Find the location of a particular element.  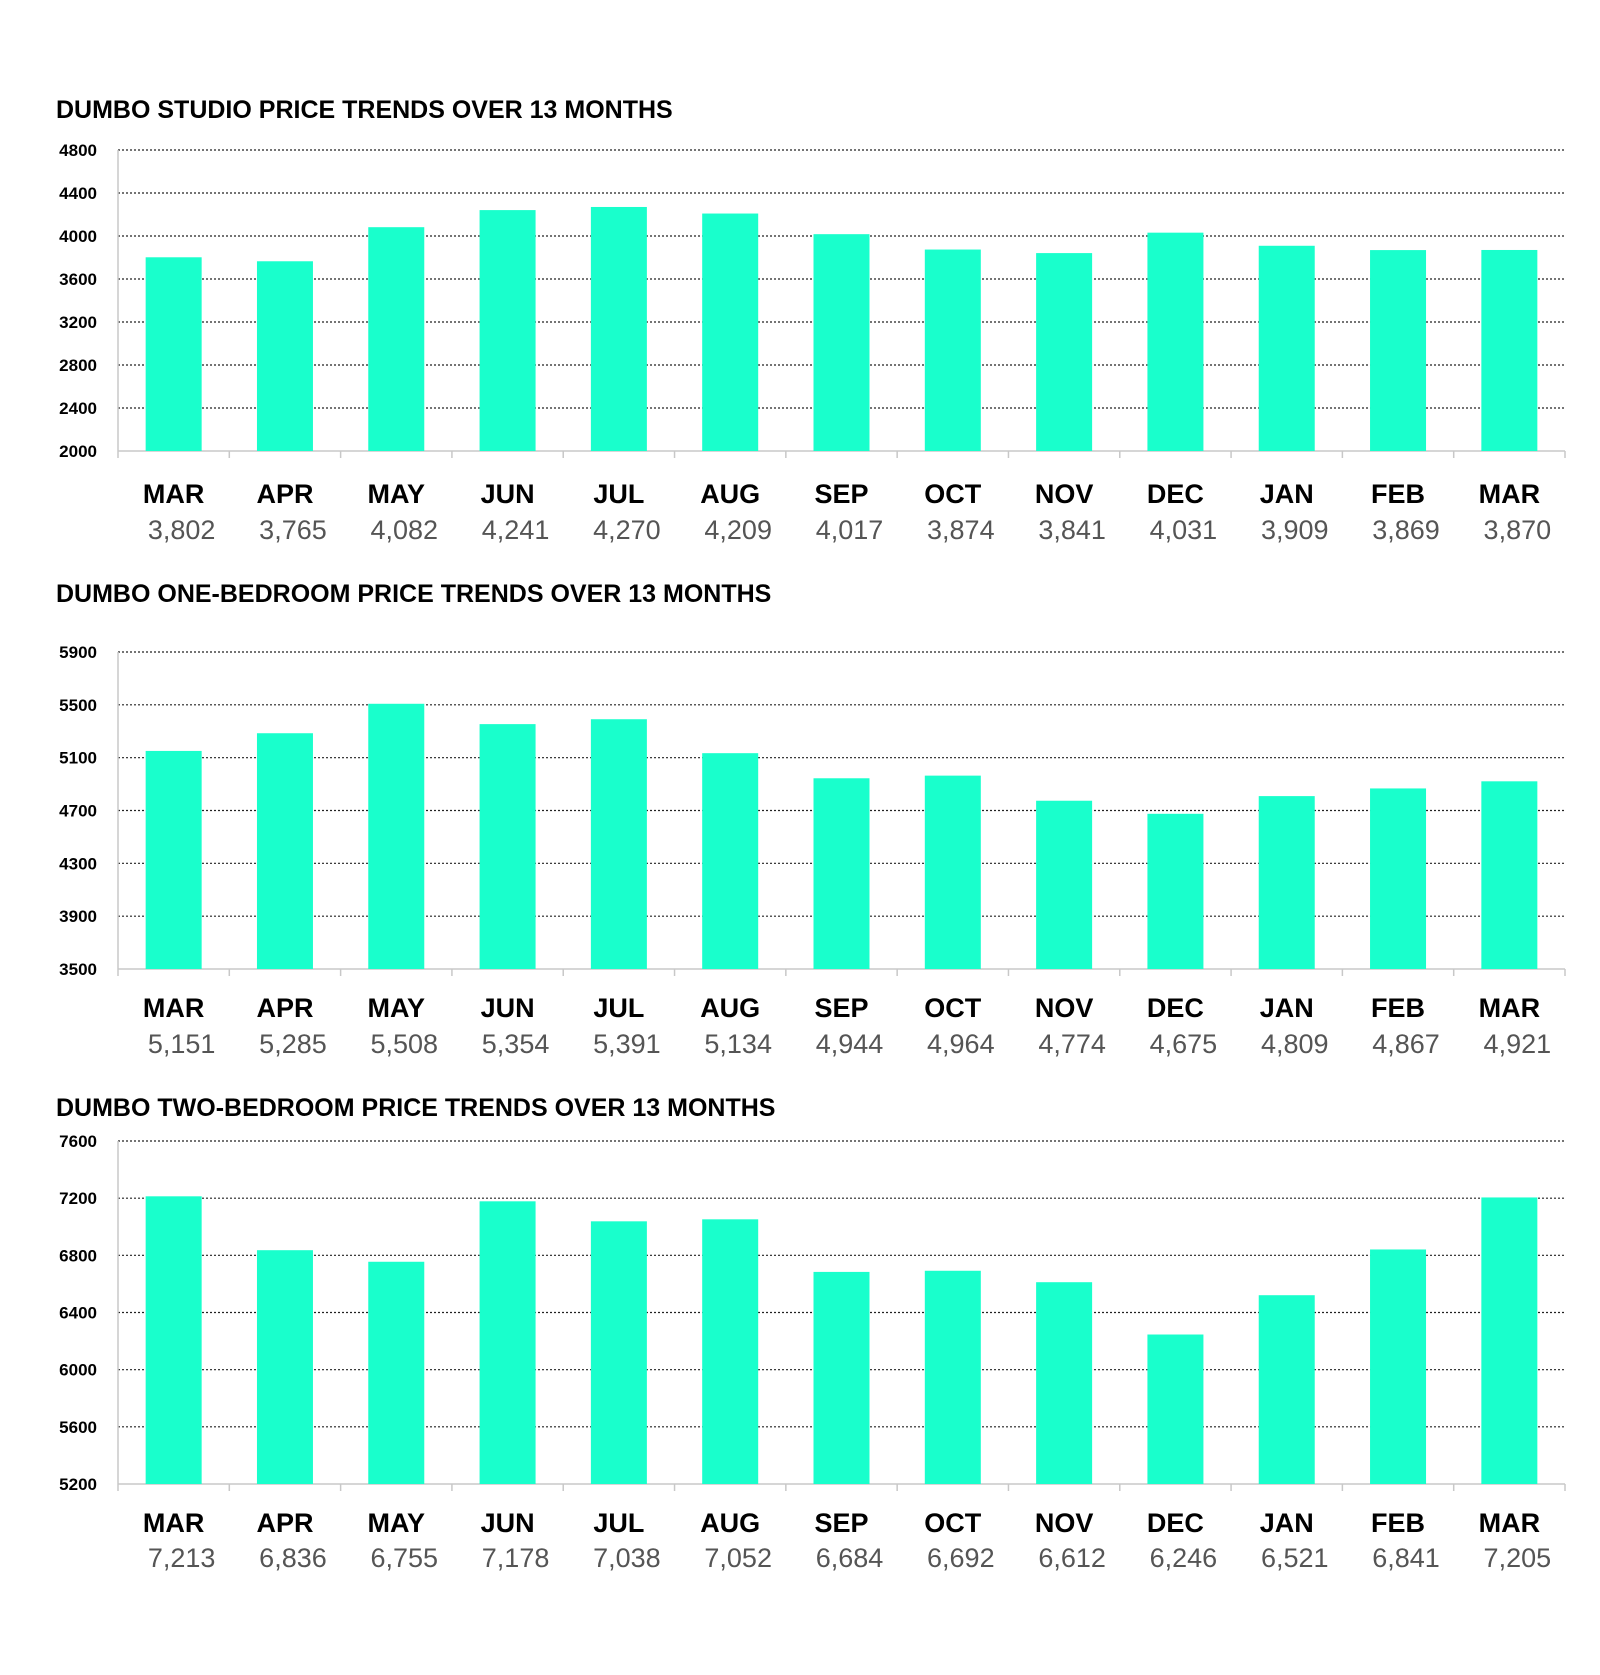

one-bedroom-value-label: 5,508 is located at coordinates (404, 1044).